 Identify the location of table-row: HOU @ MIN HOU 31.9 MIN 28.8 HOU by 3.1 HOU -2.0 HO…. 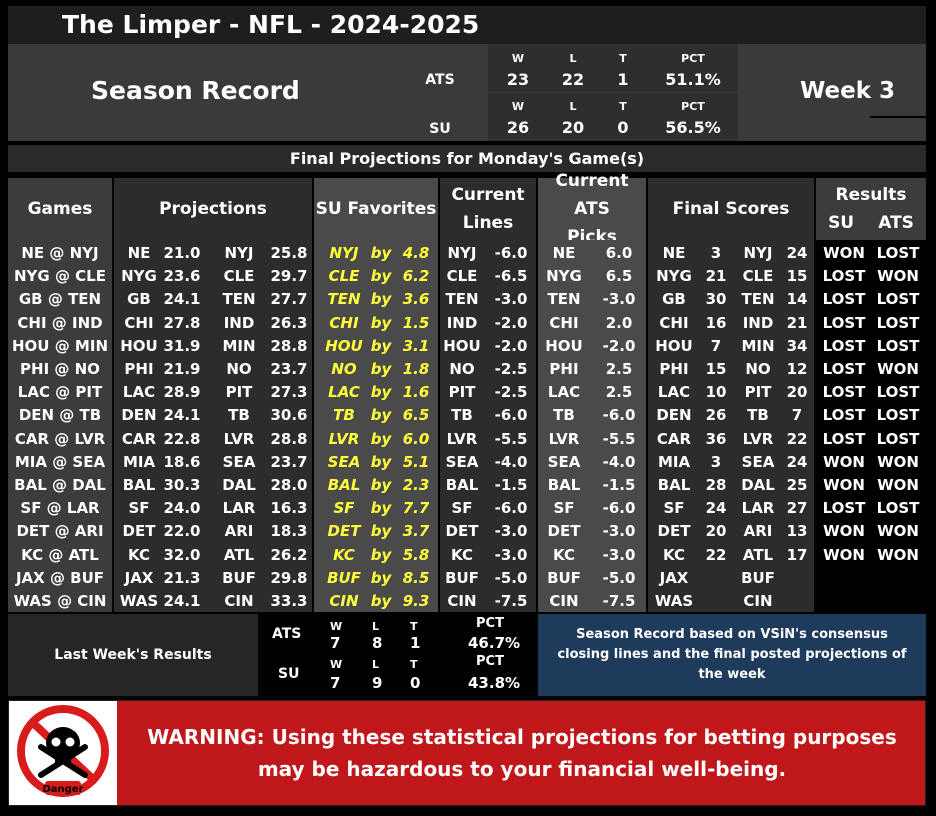
(467, 346).